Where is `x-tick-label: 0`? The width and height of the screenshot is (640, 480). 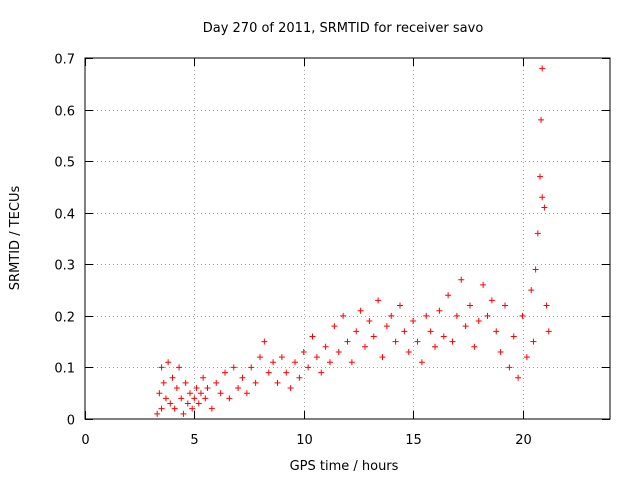
x-tick-label: 0 is located at coordinates (85, 440).